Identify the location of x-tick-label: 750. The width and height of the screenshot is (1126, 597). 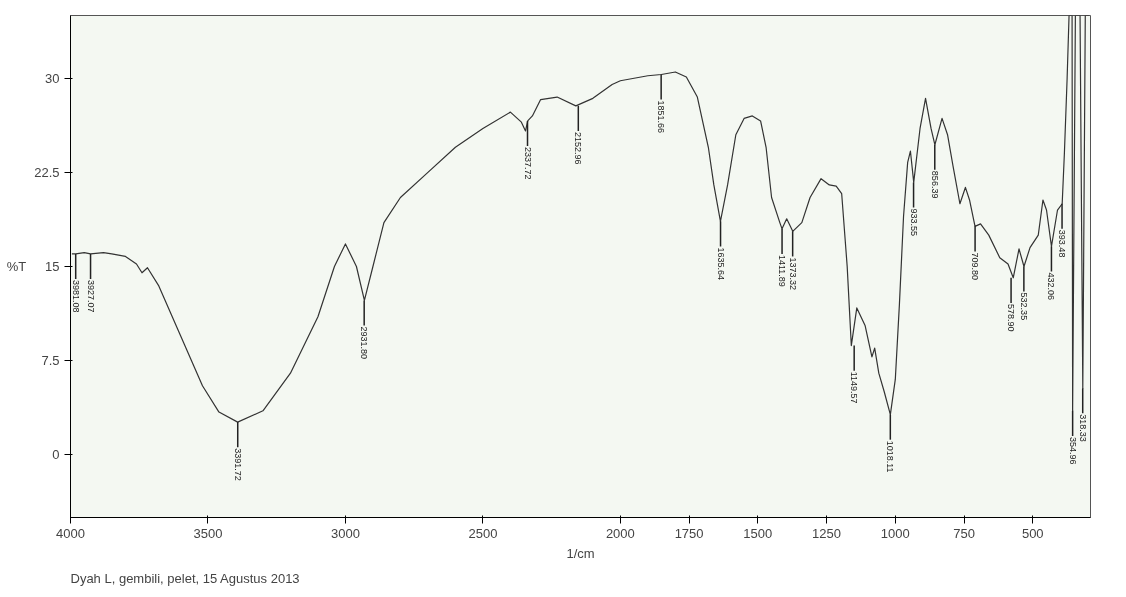
(964, 533).